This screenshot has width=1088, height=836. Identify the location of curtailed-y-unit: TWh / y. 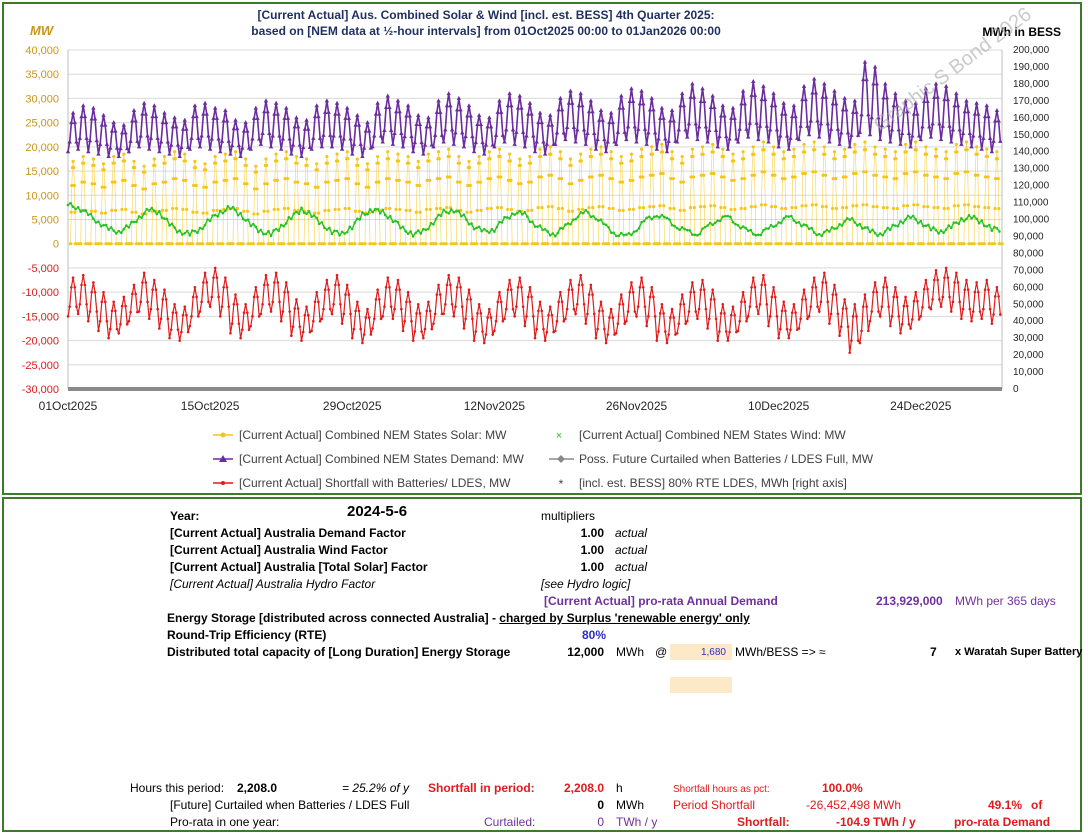
(637, 822).